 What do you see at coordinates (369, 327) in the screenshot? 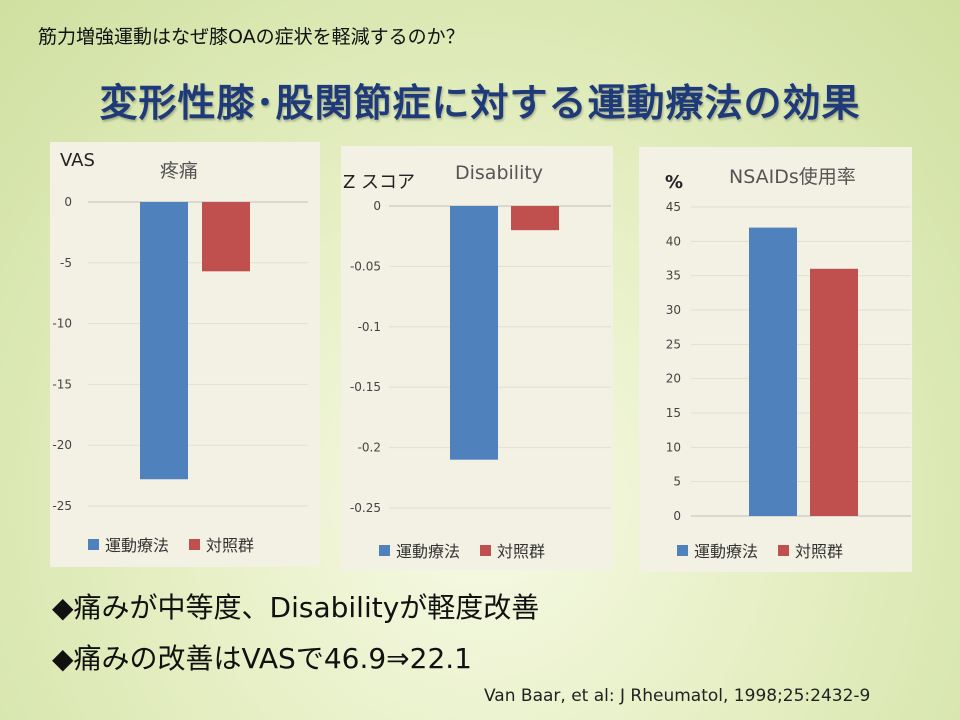
I see `y-tick-label: -0.1` at bounding box center [369, 327].